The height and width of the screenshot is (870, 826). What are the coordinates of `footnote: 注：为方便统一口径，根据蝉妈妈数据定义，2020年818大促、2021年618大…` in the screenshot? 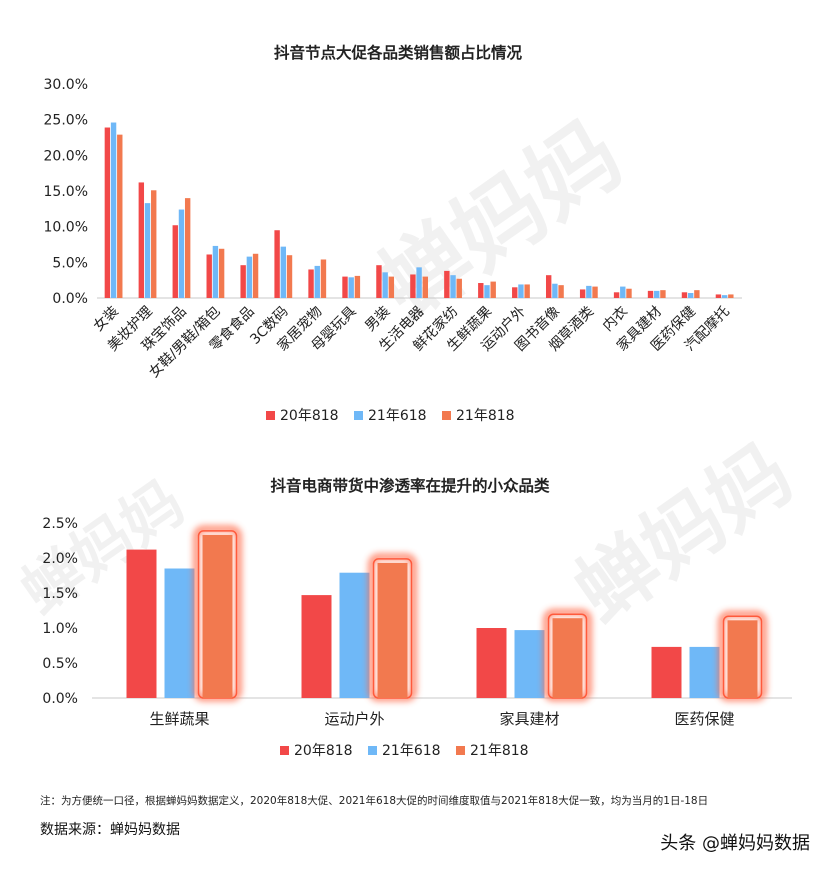 It's located at (374, 801).